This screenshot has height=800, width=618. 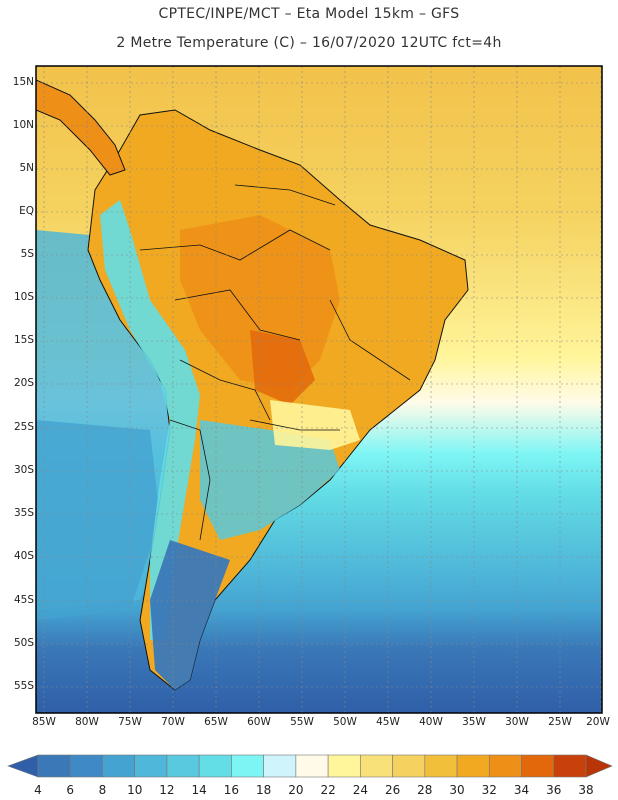 I want to click on lat-label: EQ, so click(x=26, y=211).